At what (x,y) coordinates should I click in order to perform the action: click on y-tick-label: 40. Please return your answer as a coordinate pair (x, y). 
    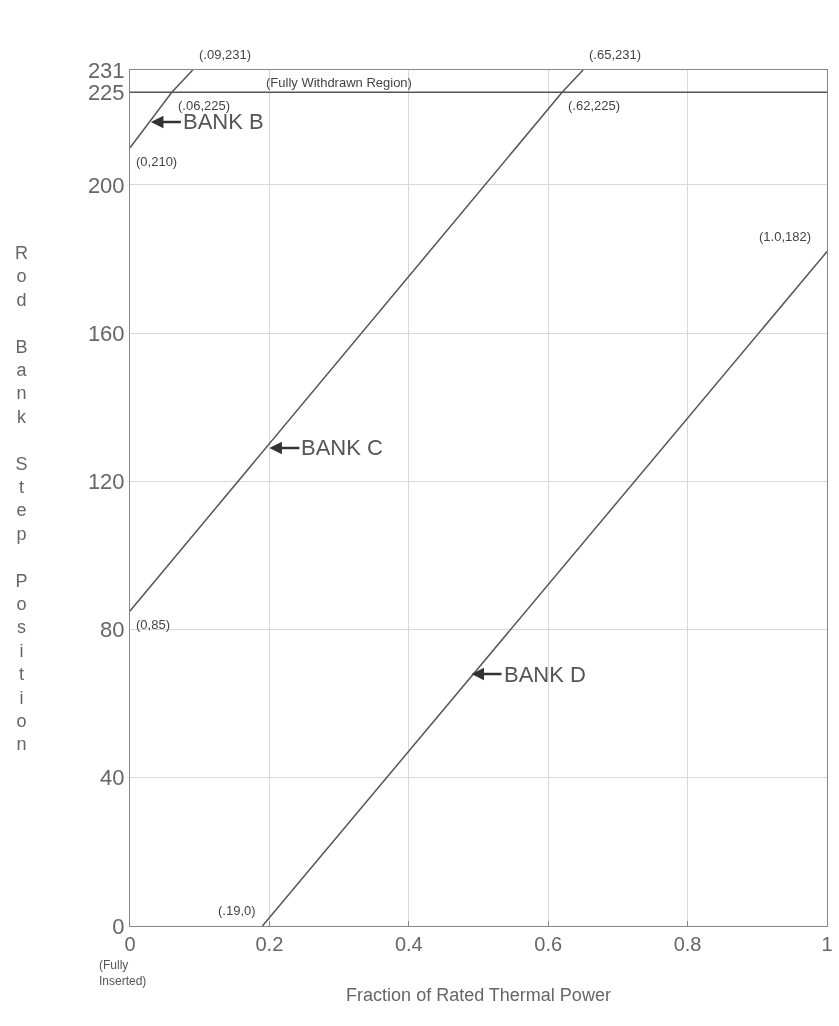
    Looking at the image, I should click on (112, 778).